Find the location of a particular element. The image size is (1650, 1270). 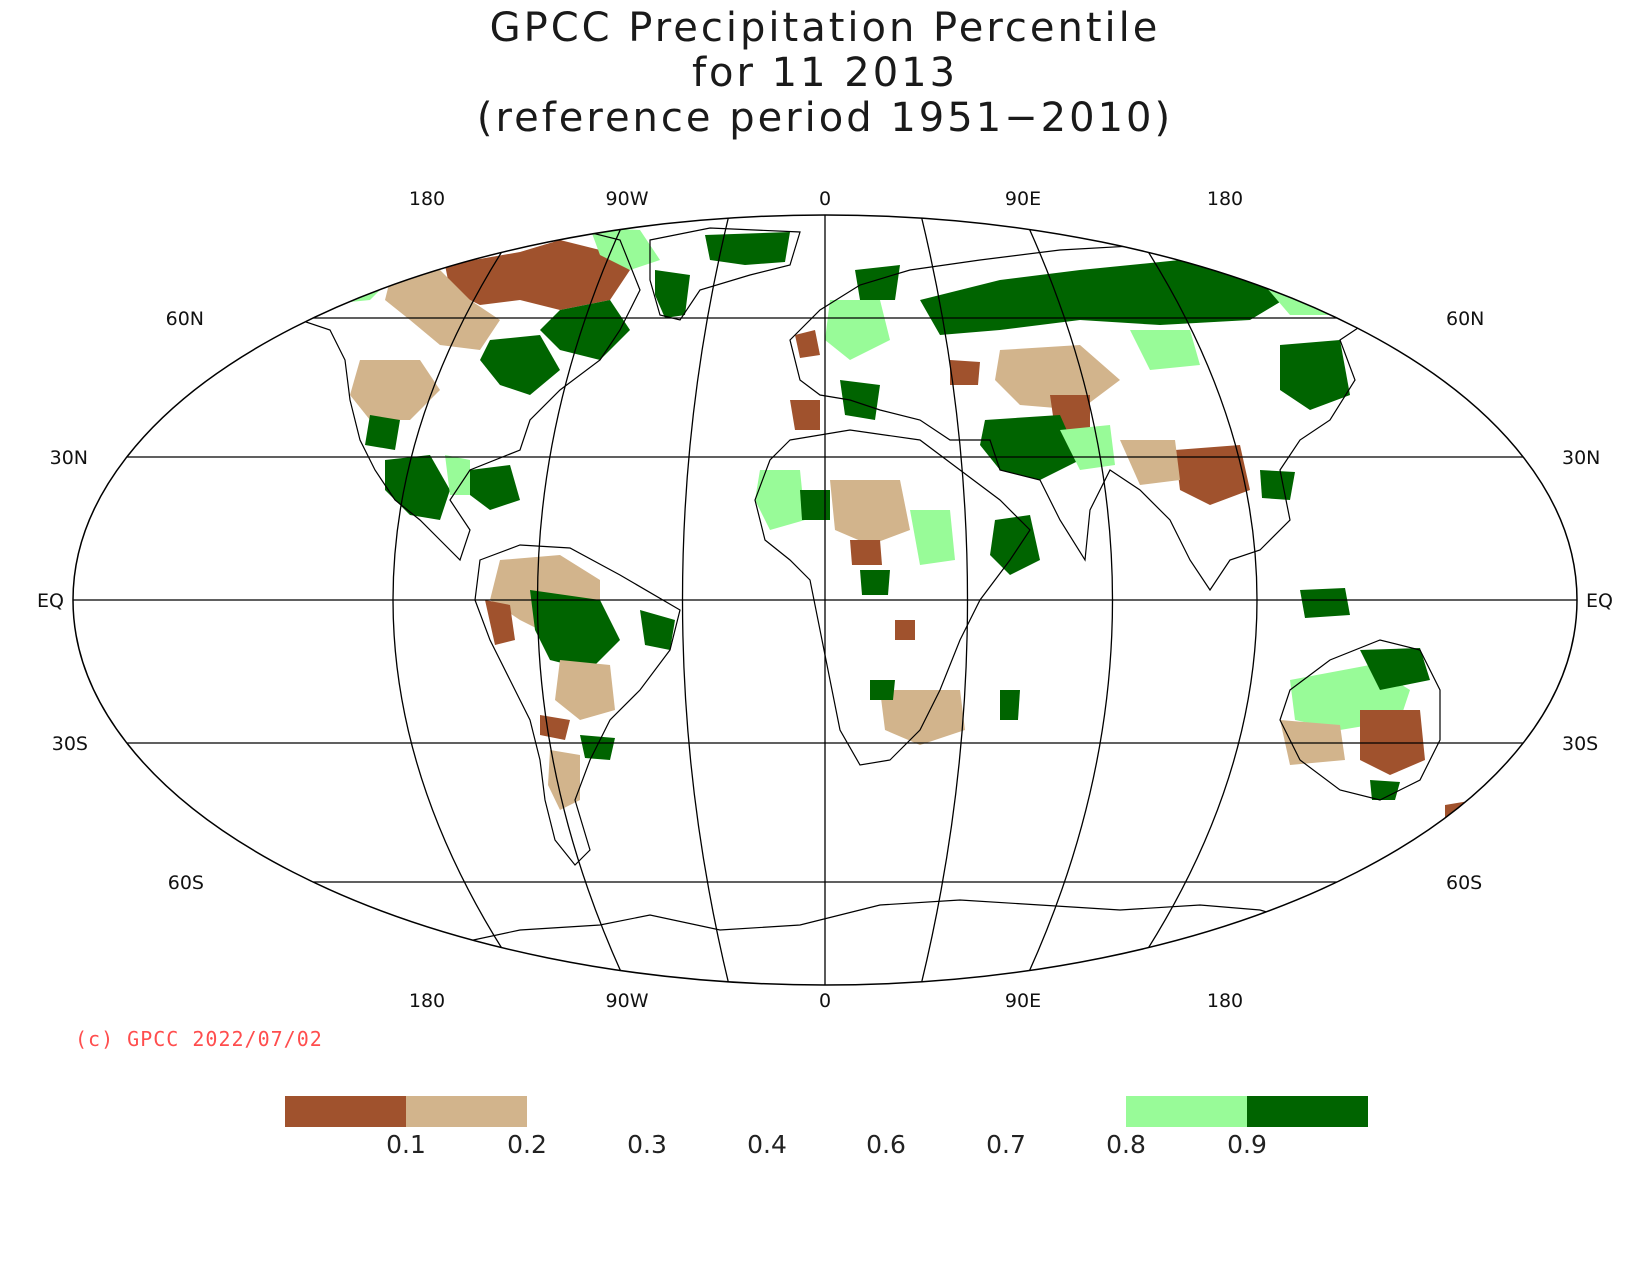

meridian-135w is located at coordinates (459, 600).